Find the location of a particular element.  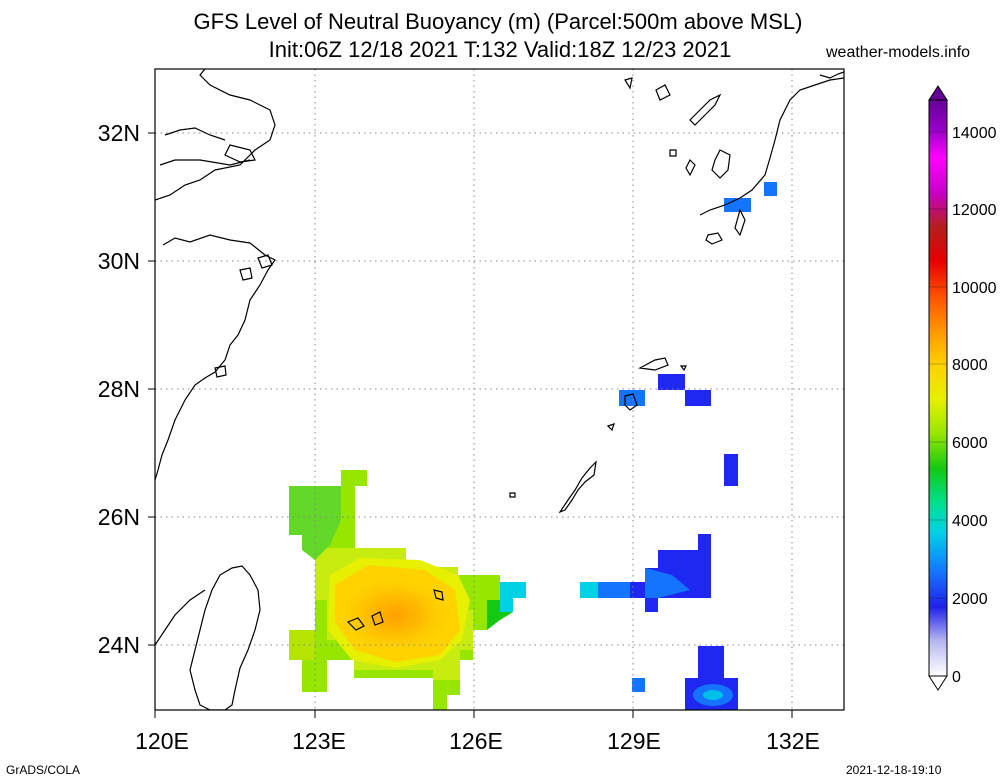

footer-grads-credit: GrADS/COLA is located at coordinates (43, 770).